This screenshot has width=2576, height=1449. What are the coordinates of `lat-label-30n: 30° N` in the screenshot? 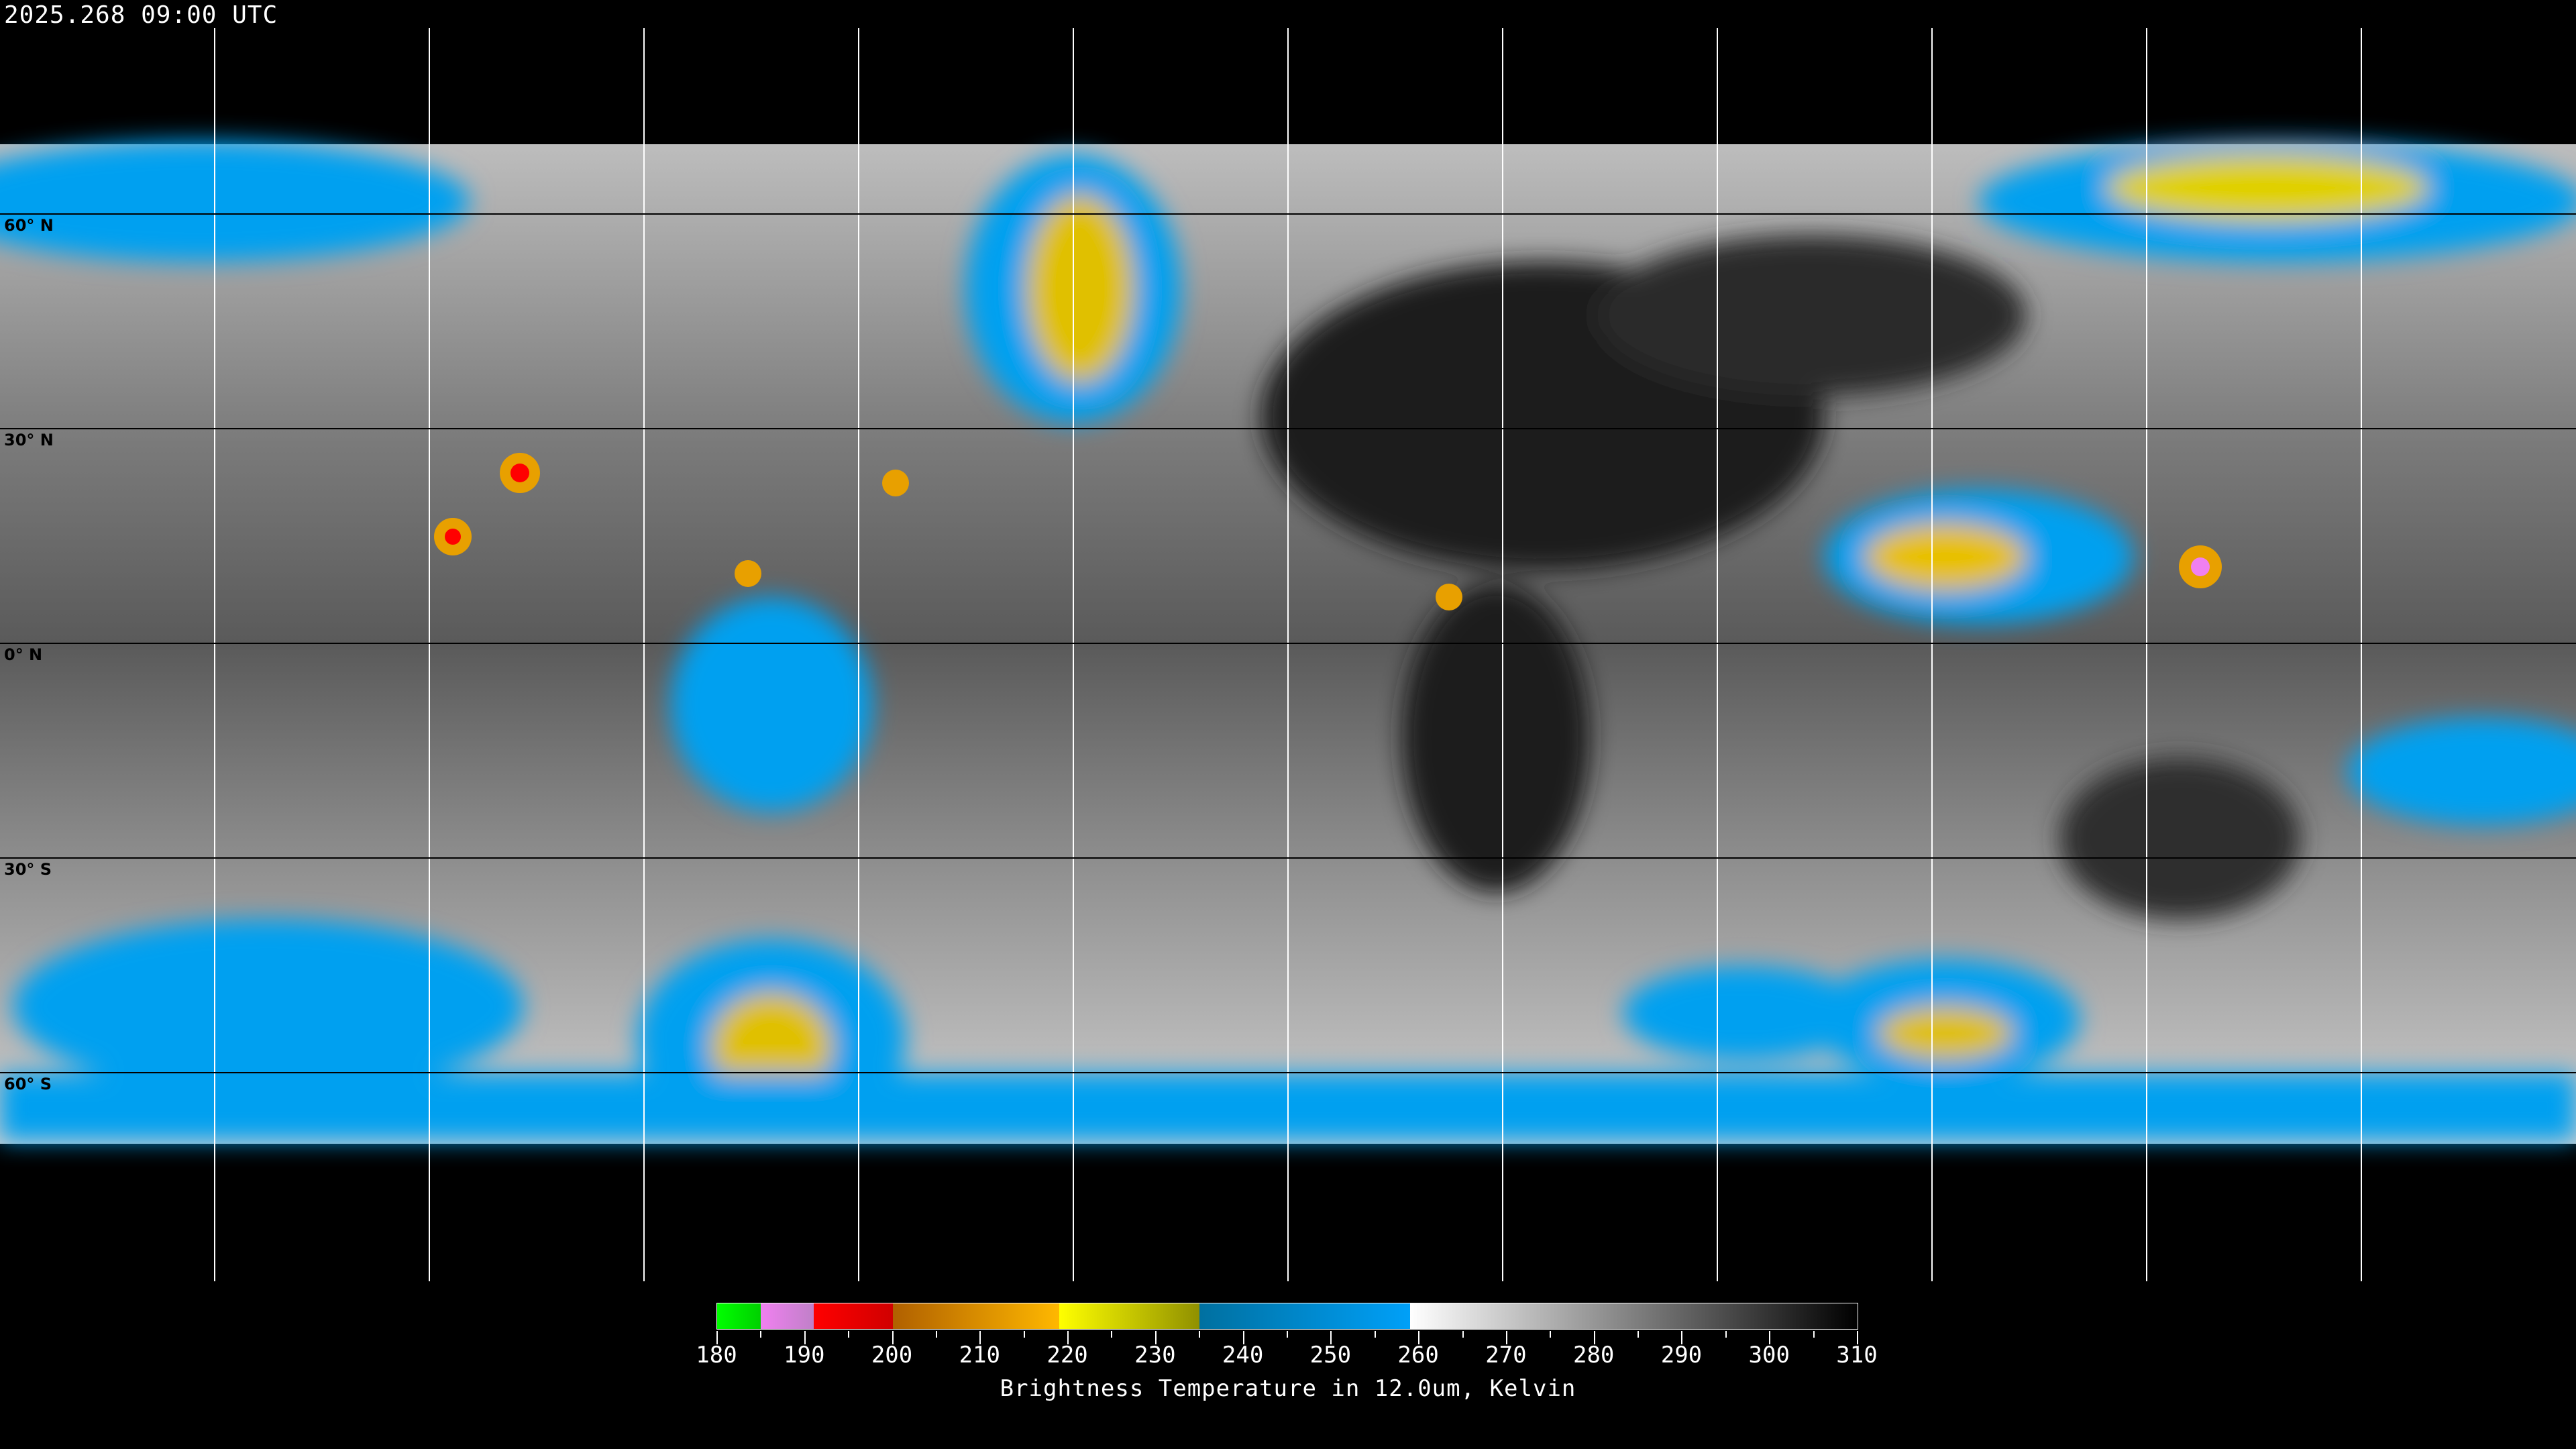 It's located at (29, 440).